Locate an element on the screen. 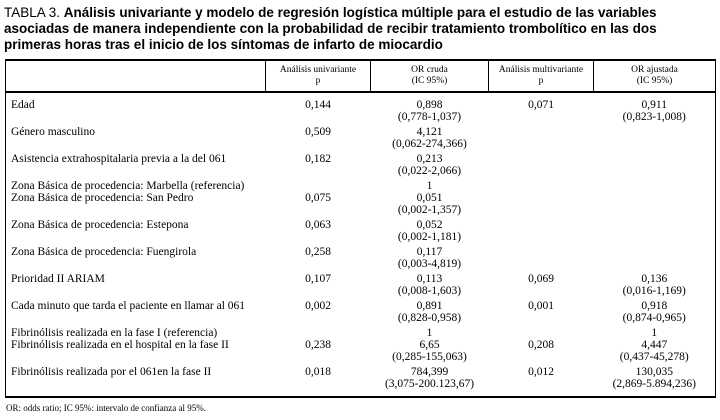 This screenshot has height=420, width=720. or-crude-ci: (0,002-1,357) is located at coordinates (429, 210).